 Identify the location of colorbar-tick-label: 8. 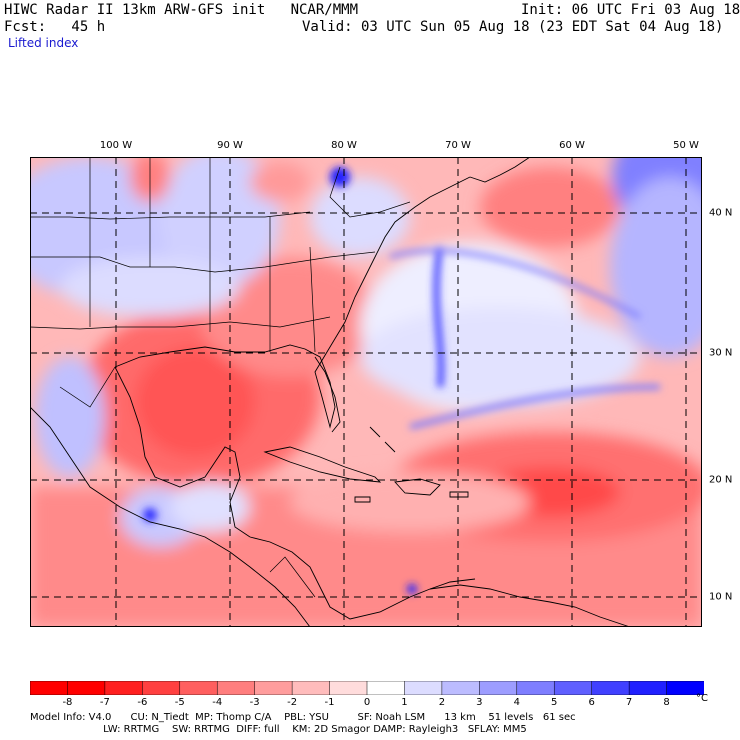
(666, 702).